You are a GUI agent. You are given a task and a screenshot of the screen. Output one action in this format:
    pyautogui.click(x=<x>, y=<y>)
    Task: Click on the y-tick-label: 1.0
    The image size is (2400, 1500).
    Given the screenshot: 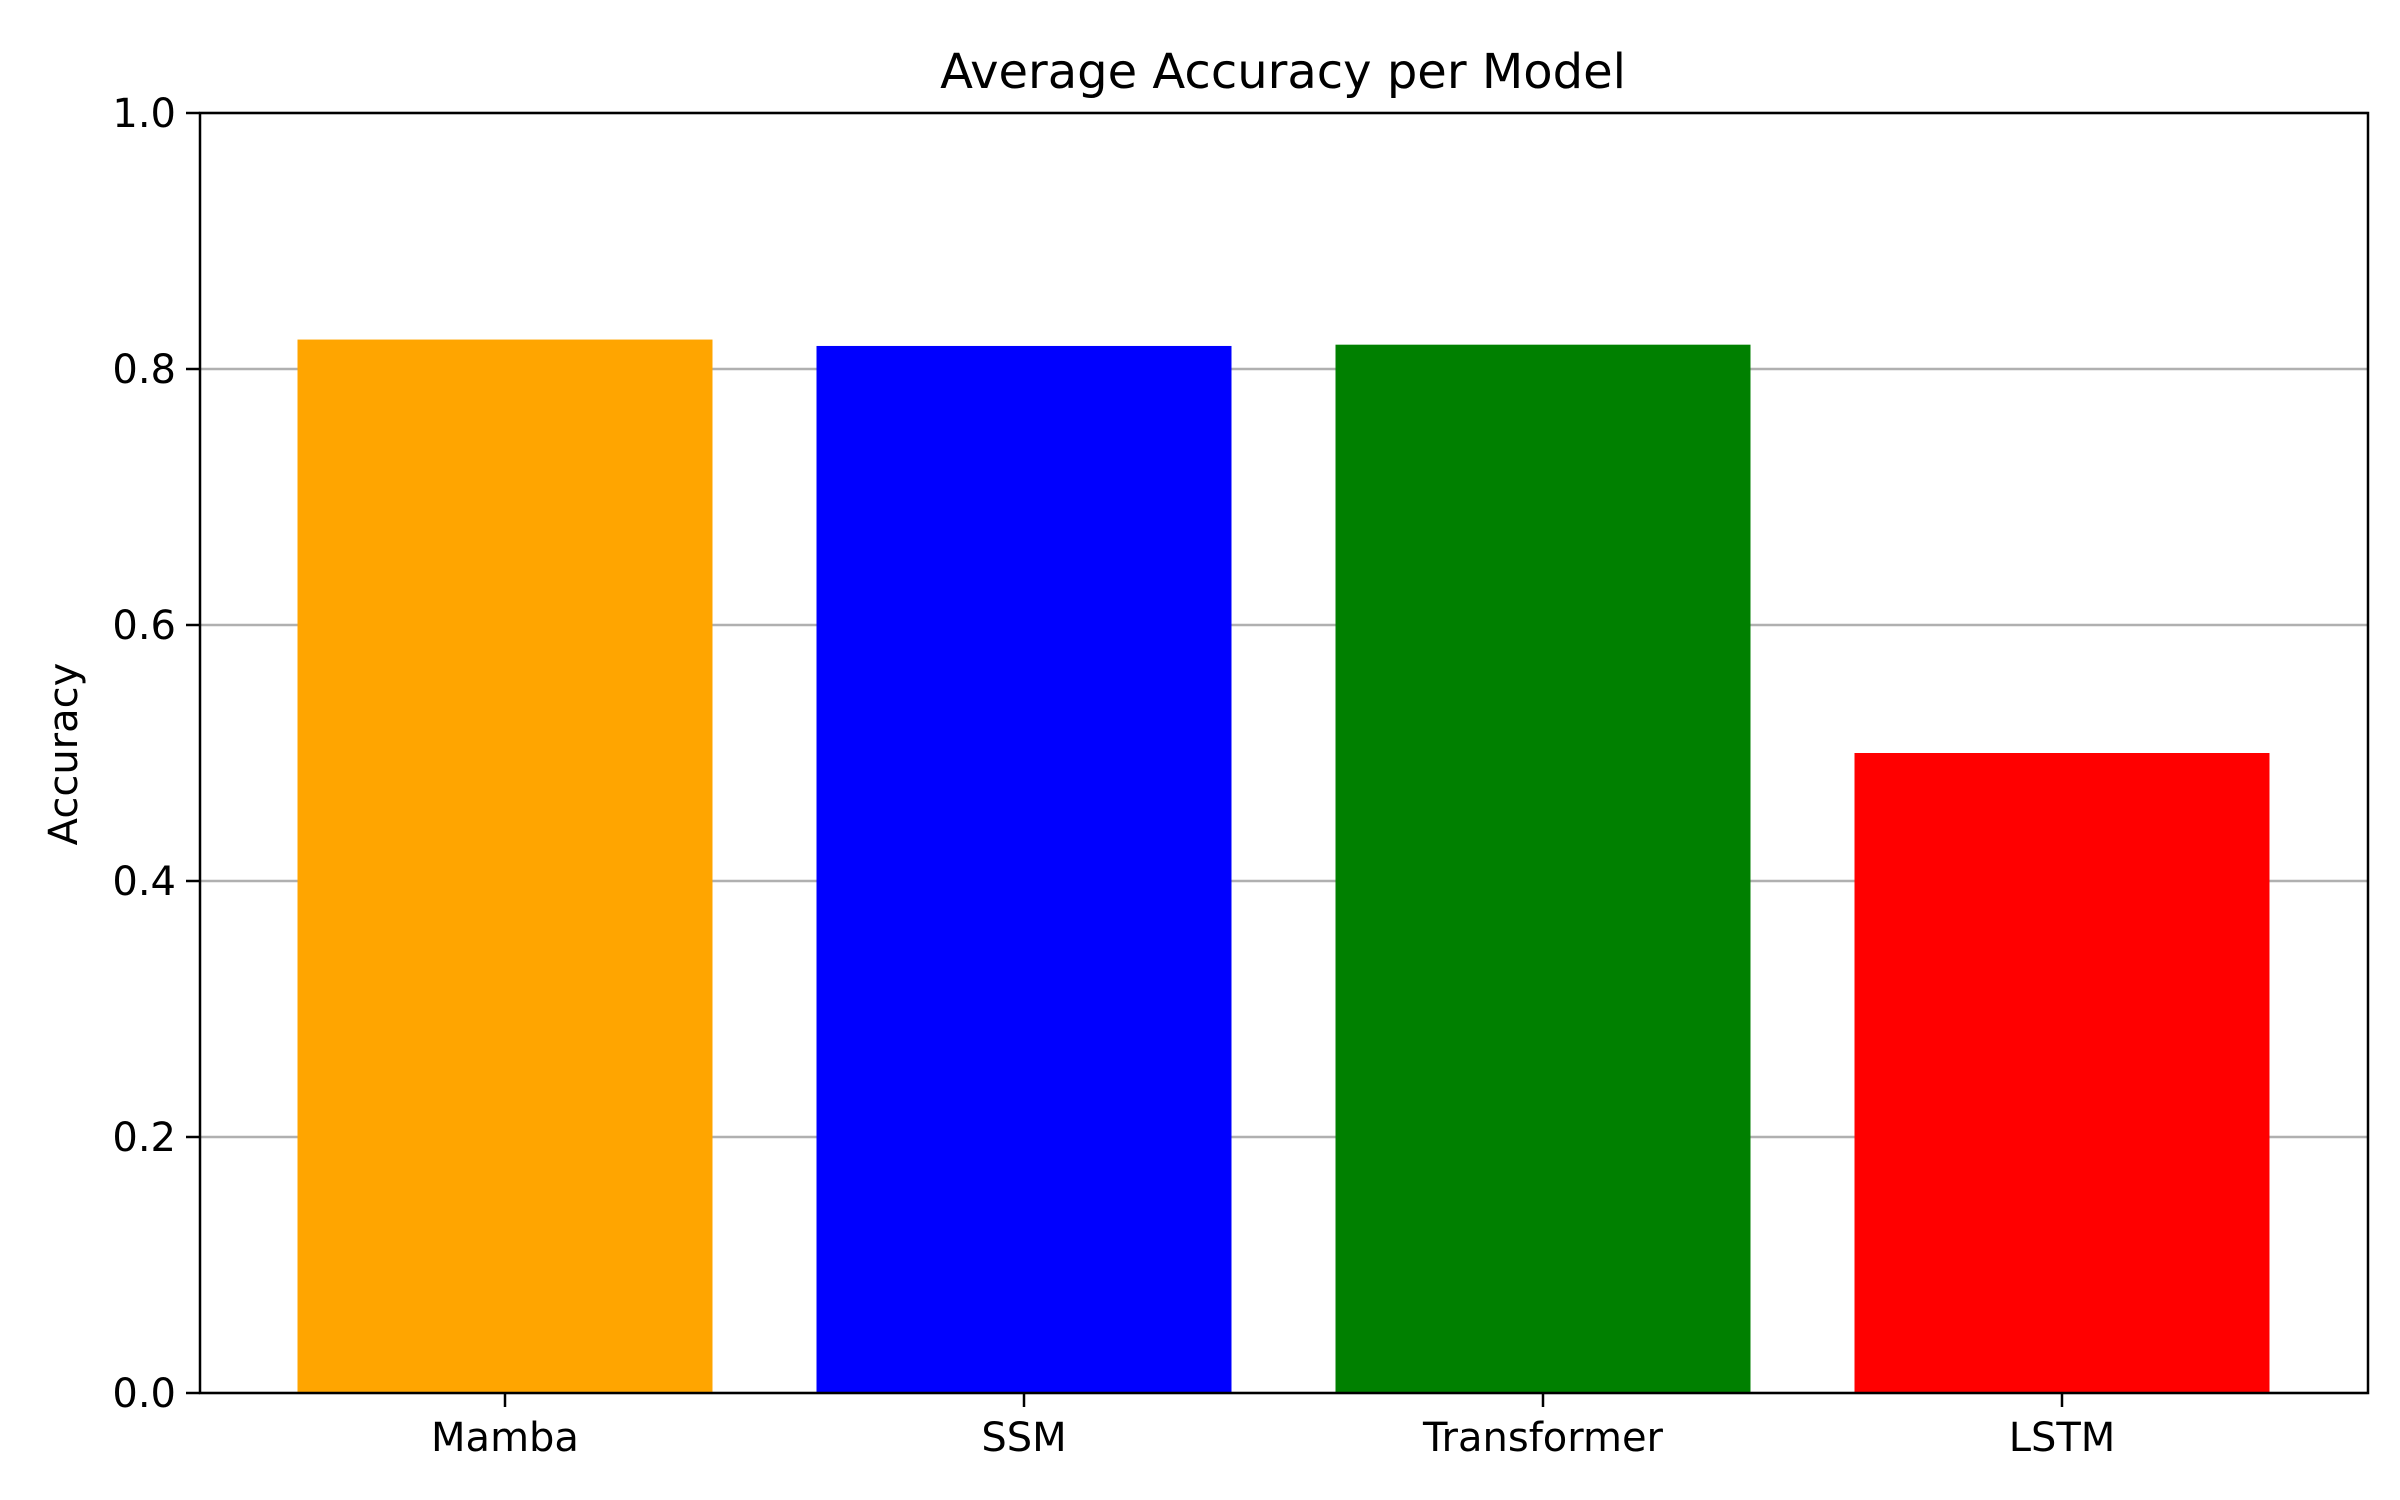 What is the action you would take?
    pyautogui.click(x=144, y=114)
    